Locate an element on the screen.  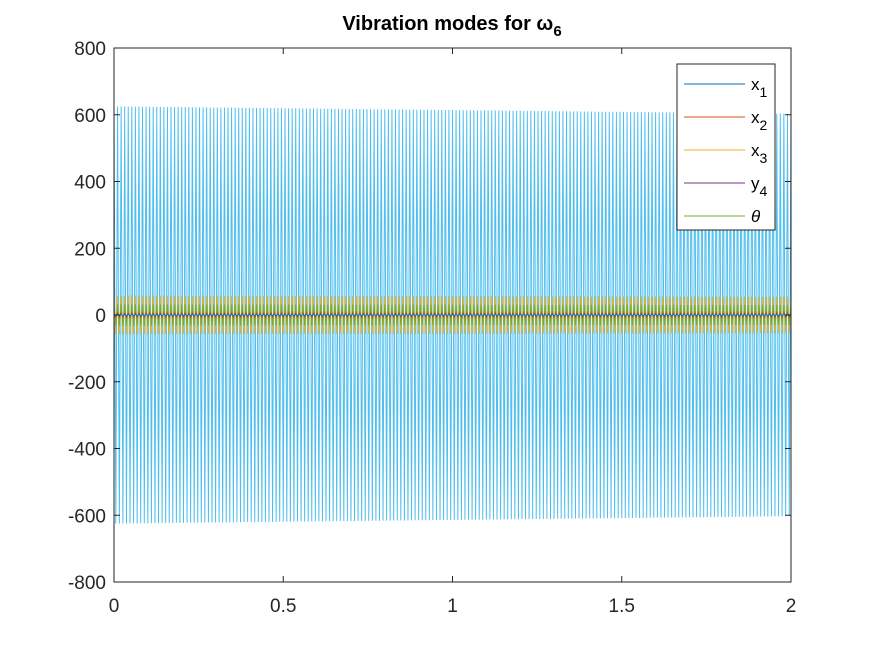
x-tick-label: 1 is located at coordinates (452, 606).